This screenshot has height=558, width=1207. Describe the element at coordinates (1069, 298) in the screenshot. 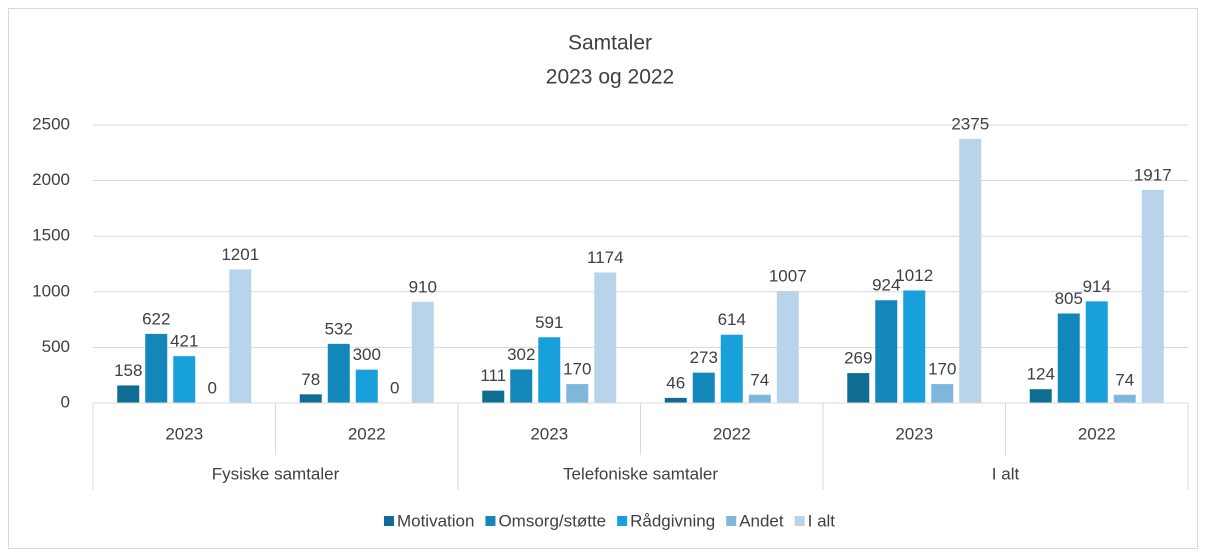

I see `data-label: 805` at that location.